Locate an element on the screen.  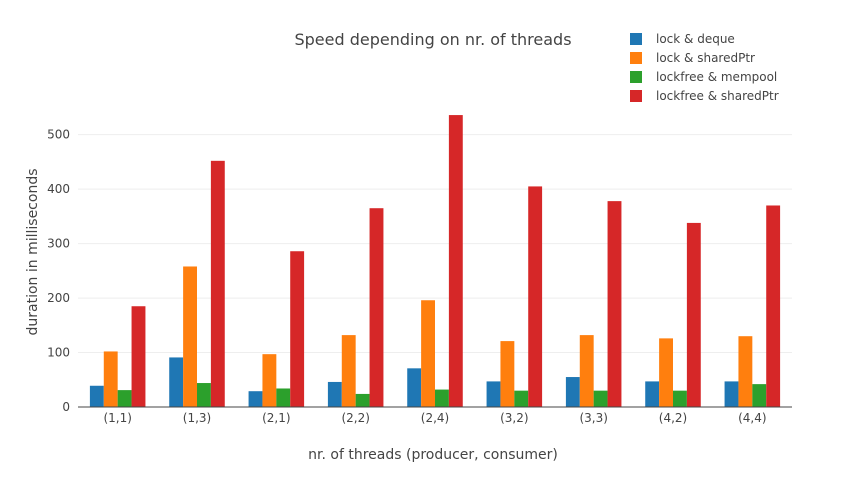
legend-label: lock & deque is located at coordinates (695, 39).